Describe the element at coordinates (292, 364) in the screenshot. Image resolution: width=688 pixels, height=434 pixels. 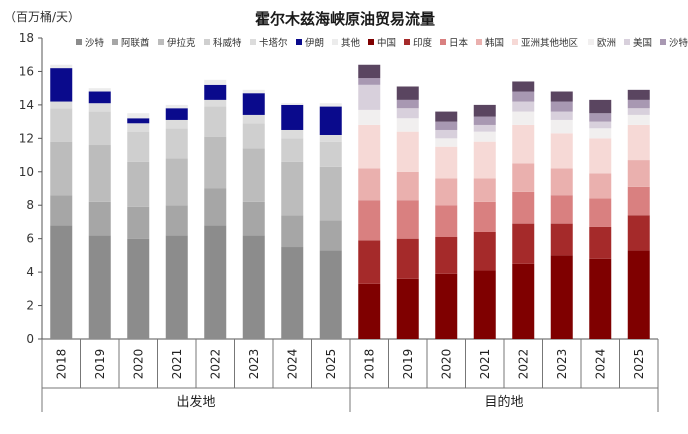
I see `x-tick-label: 2024` at that location.